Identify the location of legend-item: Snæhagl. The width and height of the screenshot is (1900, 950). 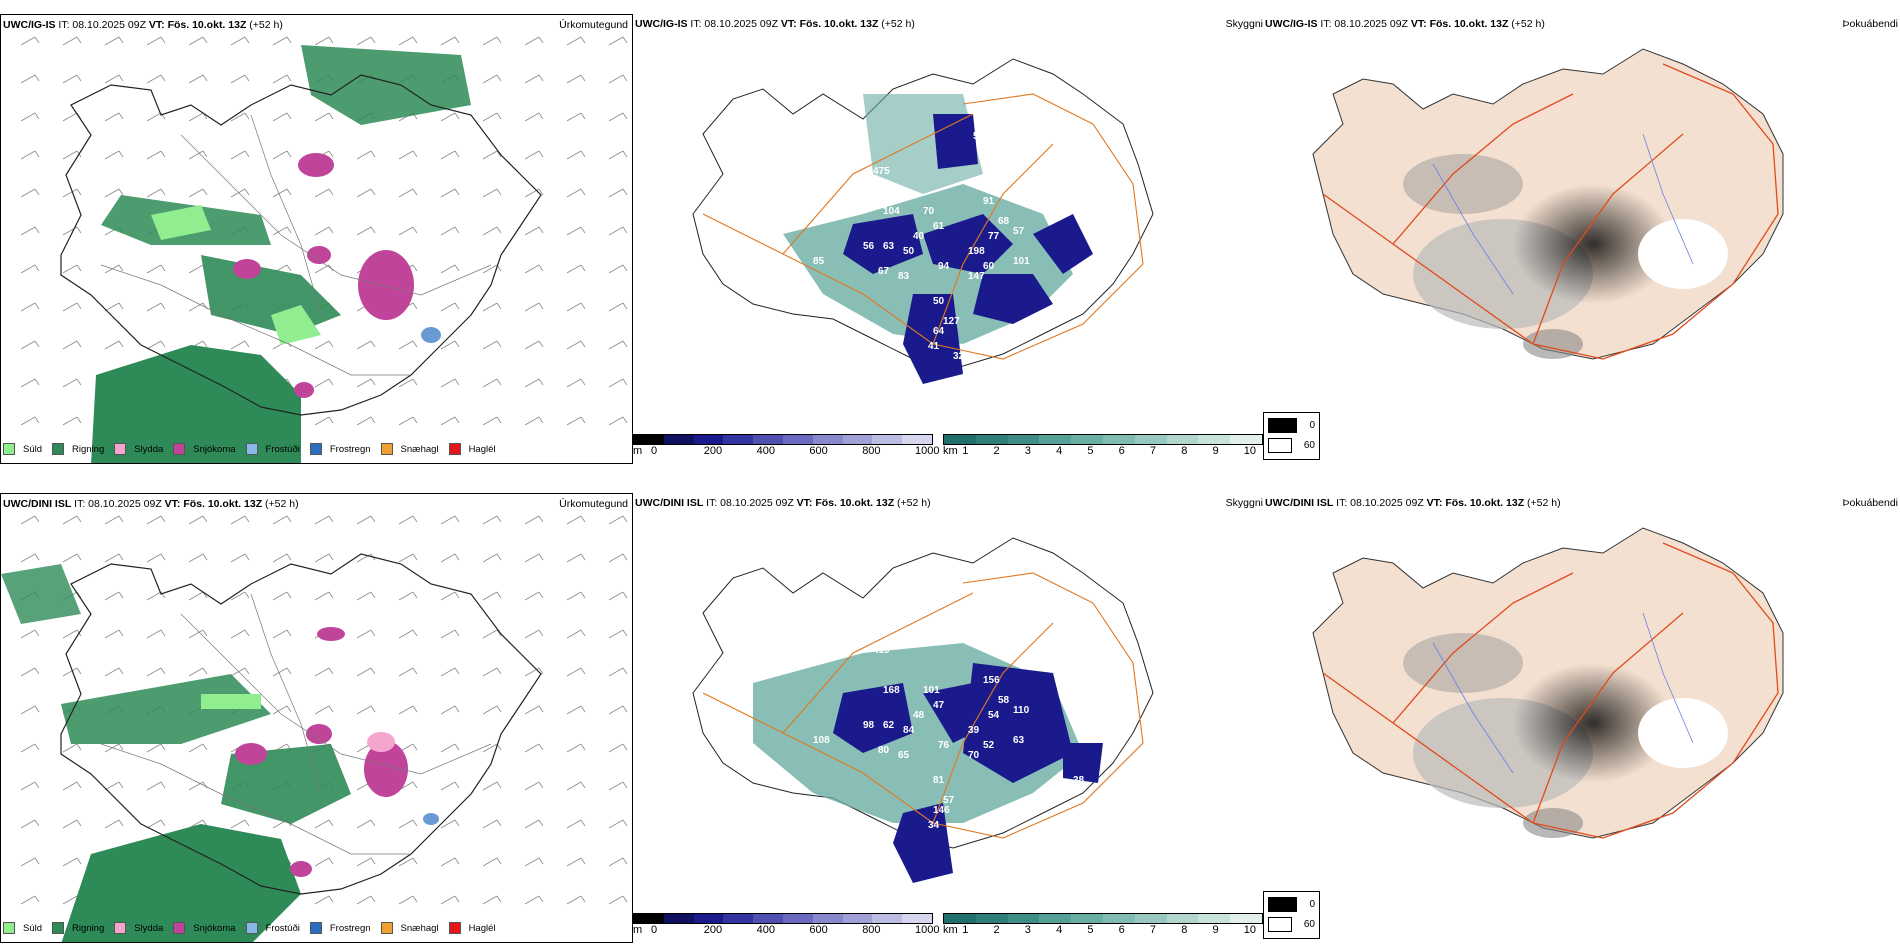
(409, 449).